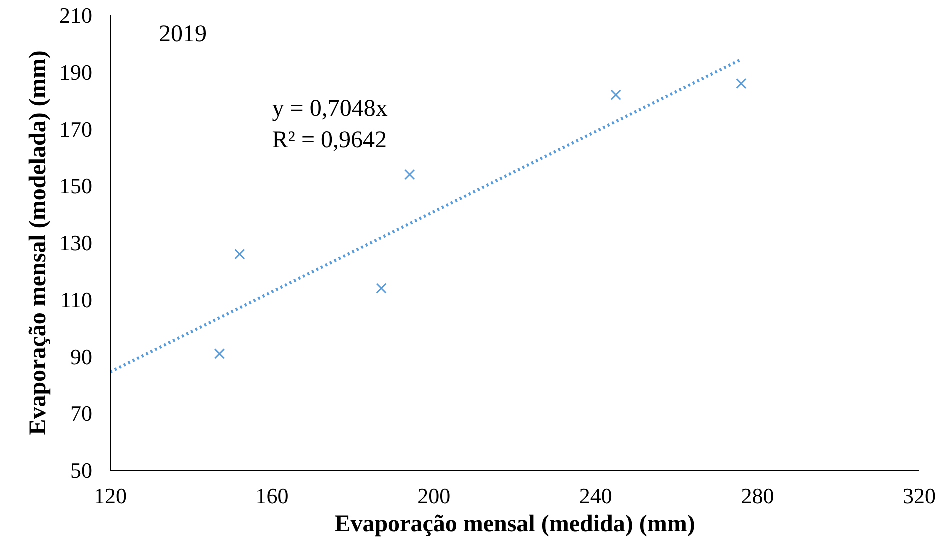  Describe the element at coordinates (595, 496) in the screenshot. I see `x-tick-label: 240` at that location.